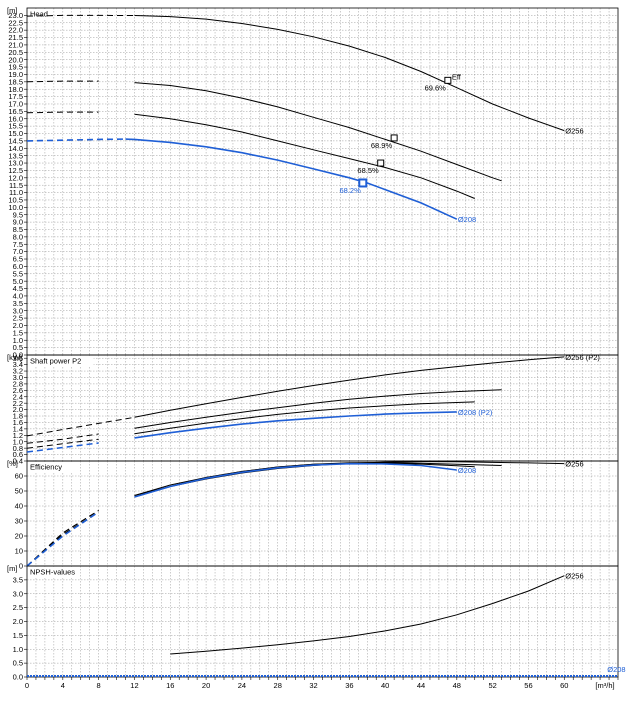  I want to click on y-tick-label: 19.5, so click(15, 67).